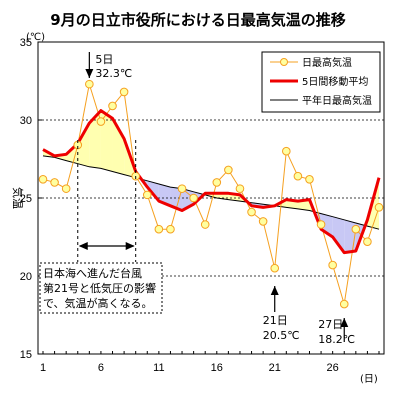  I want to click on y-axis-ticks: 15 20 25 30 35, so click(31, 199).